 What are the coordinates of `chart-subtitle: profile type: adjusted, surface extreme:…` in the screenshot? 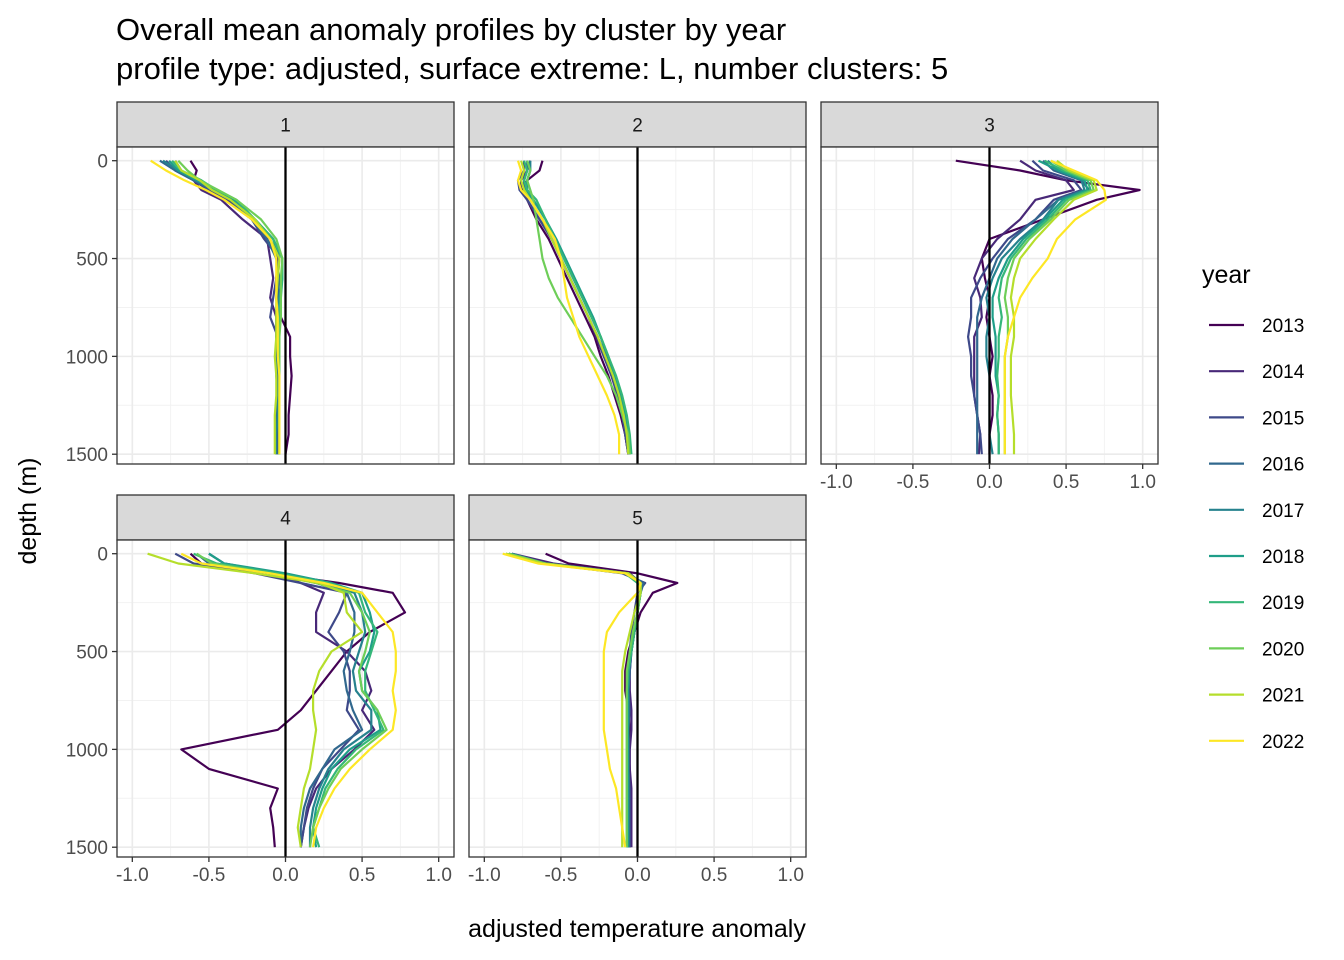 It's located at (532, 68).